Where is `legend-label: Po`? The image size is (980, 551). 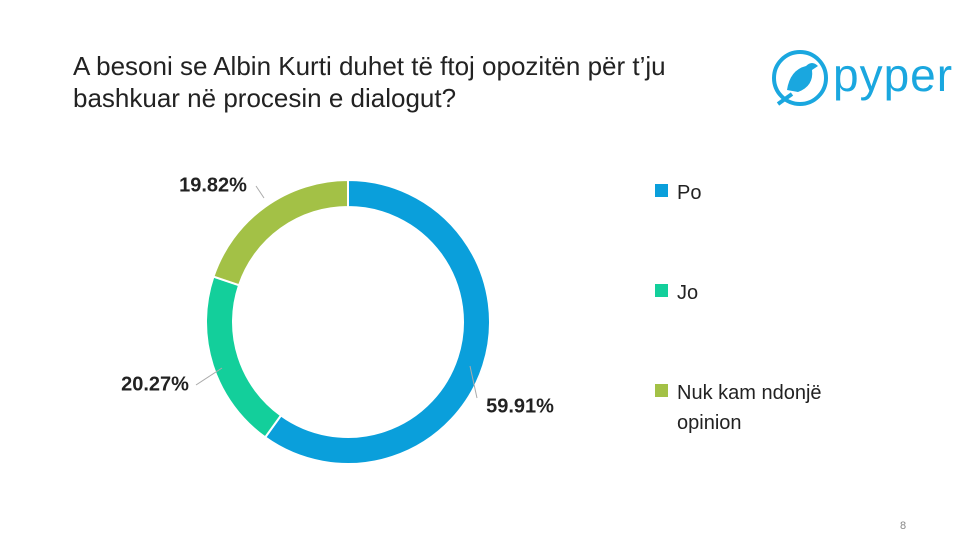 legend-label: Po is located at coordinates (689, 193).